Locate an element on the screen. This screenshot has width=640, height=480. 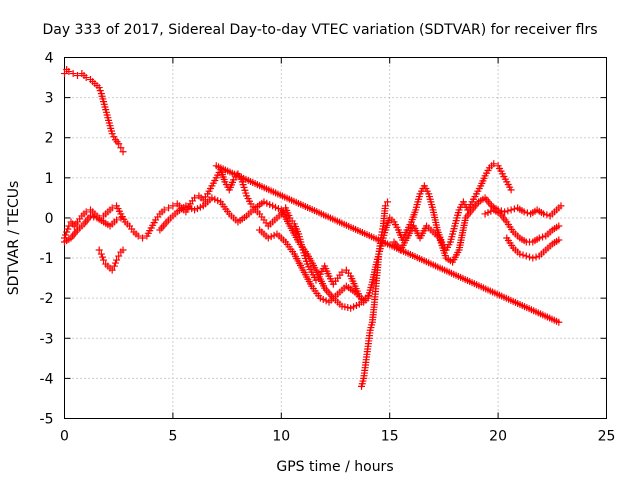
y-axis-label: SDTVAR / TECUs is located at coordinates (14, 238).